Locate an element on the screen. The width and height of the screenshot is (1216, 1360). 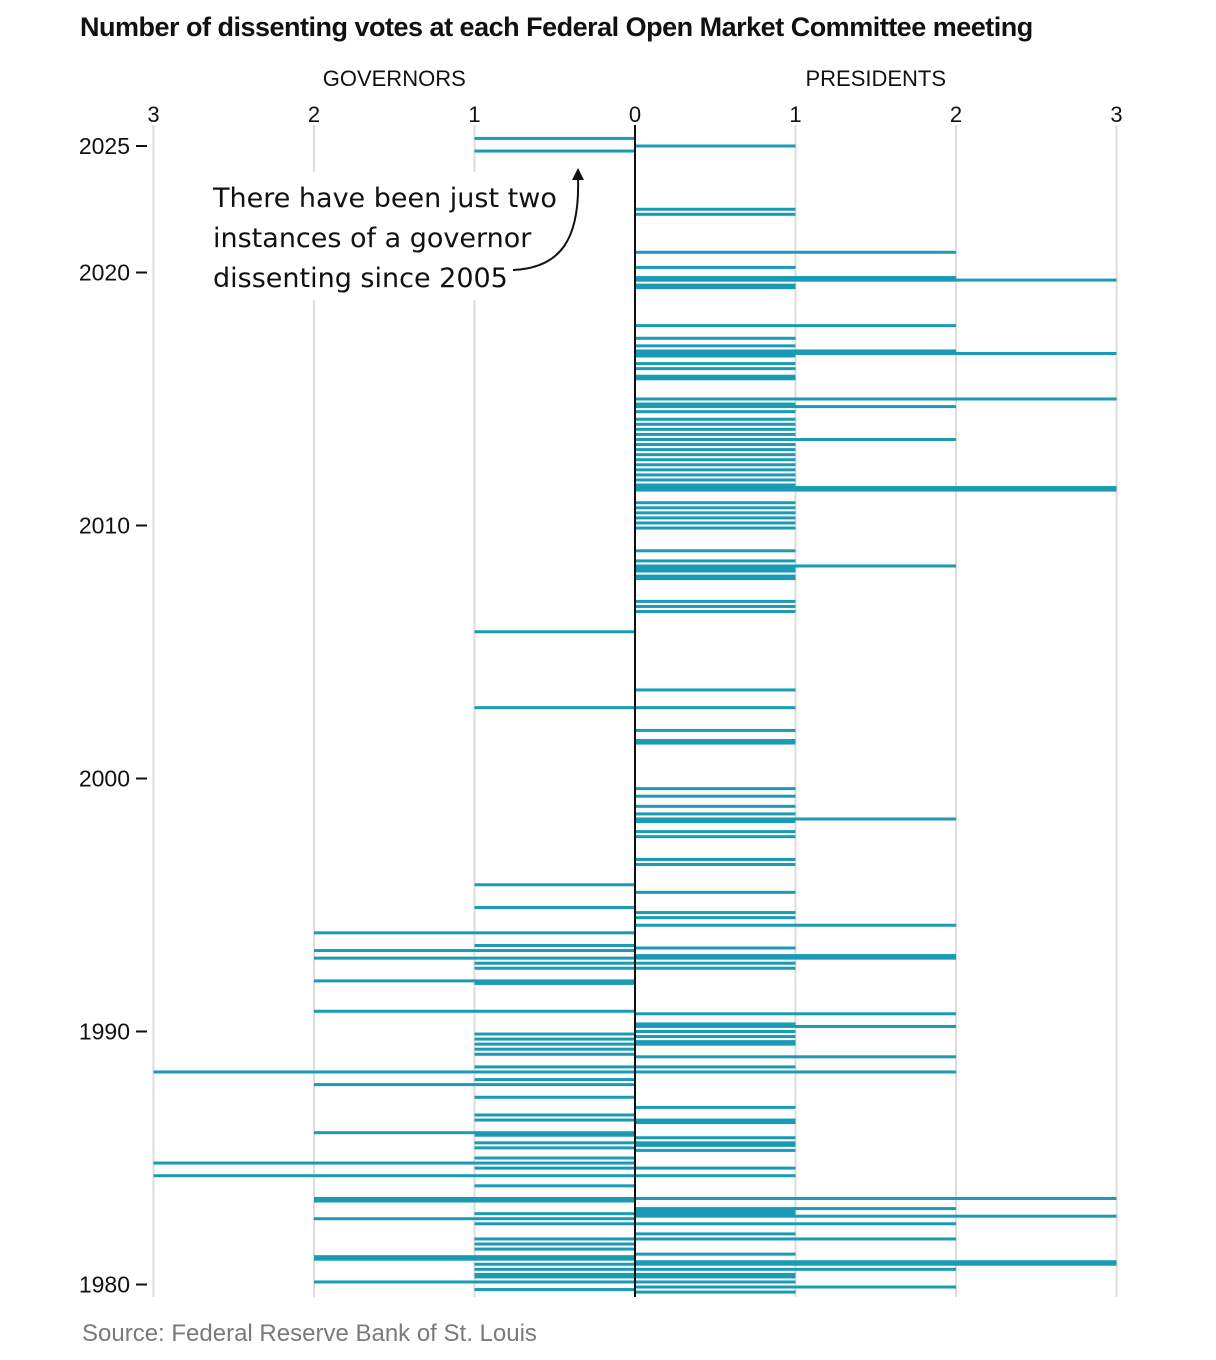
y-tick-label: 2010 is located at coordinates (104, 526).